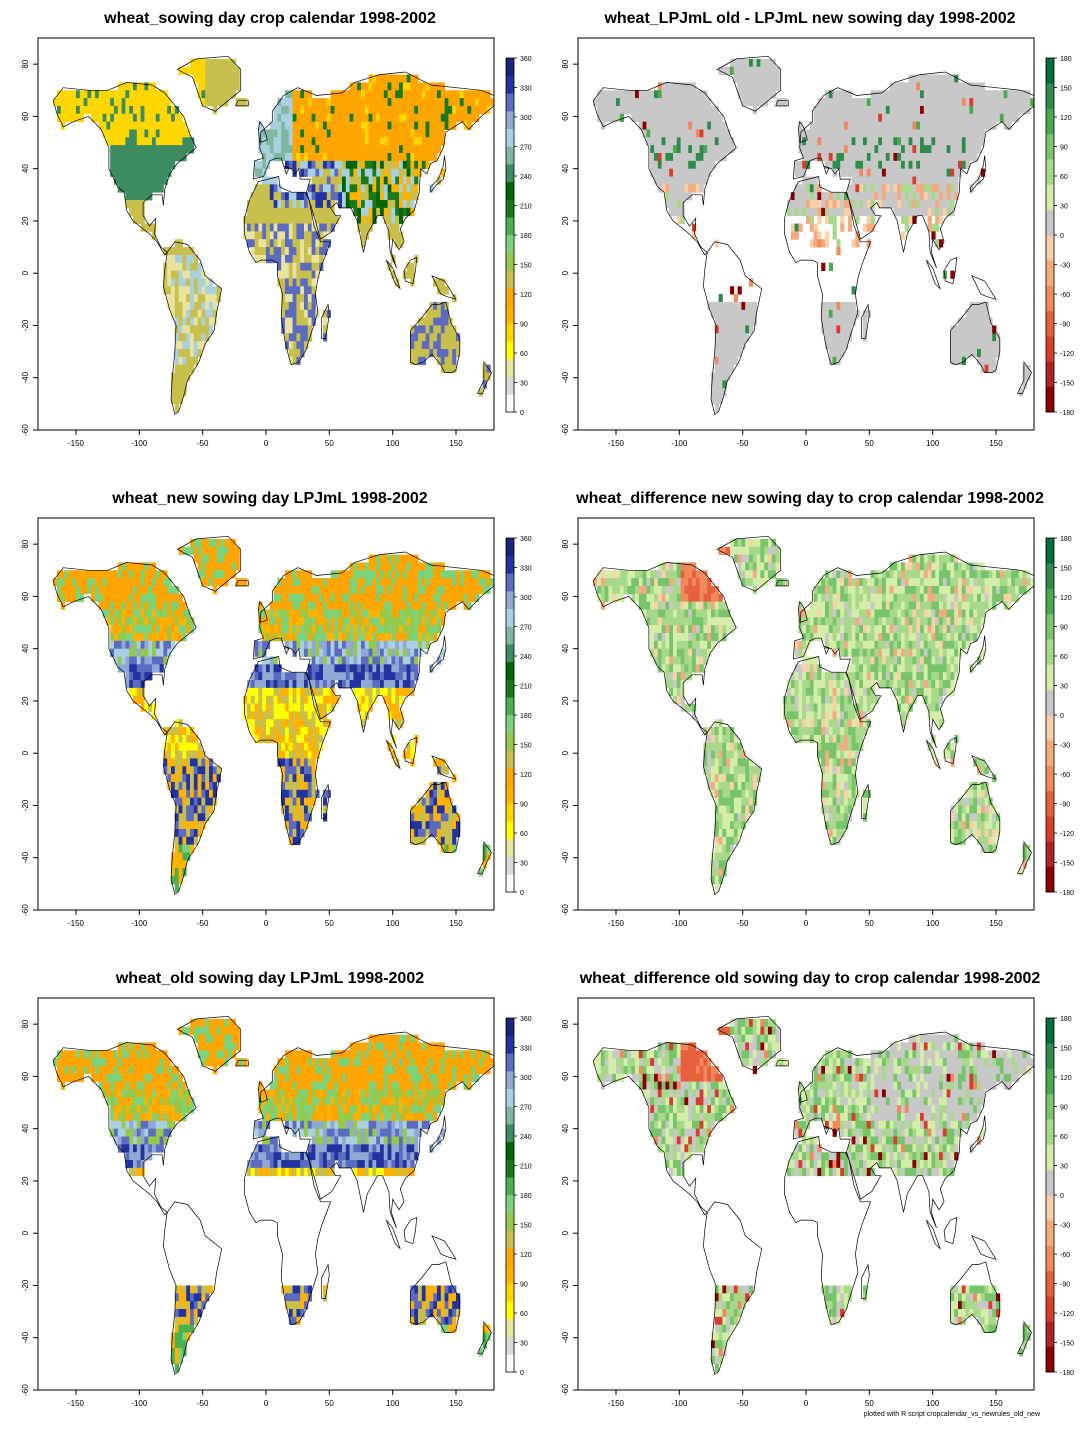 The height and width of the screenshot is (1440, 1080). I want to click on legend-label: 240, so click(526, 177).